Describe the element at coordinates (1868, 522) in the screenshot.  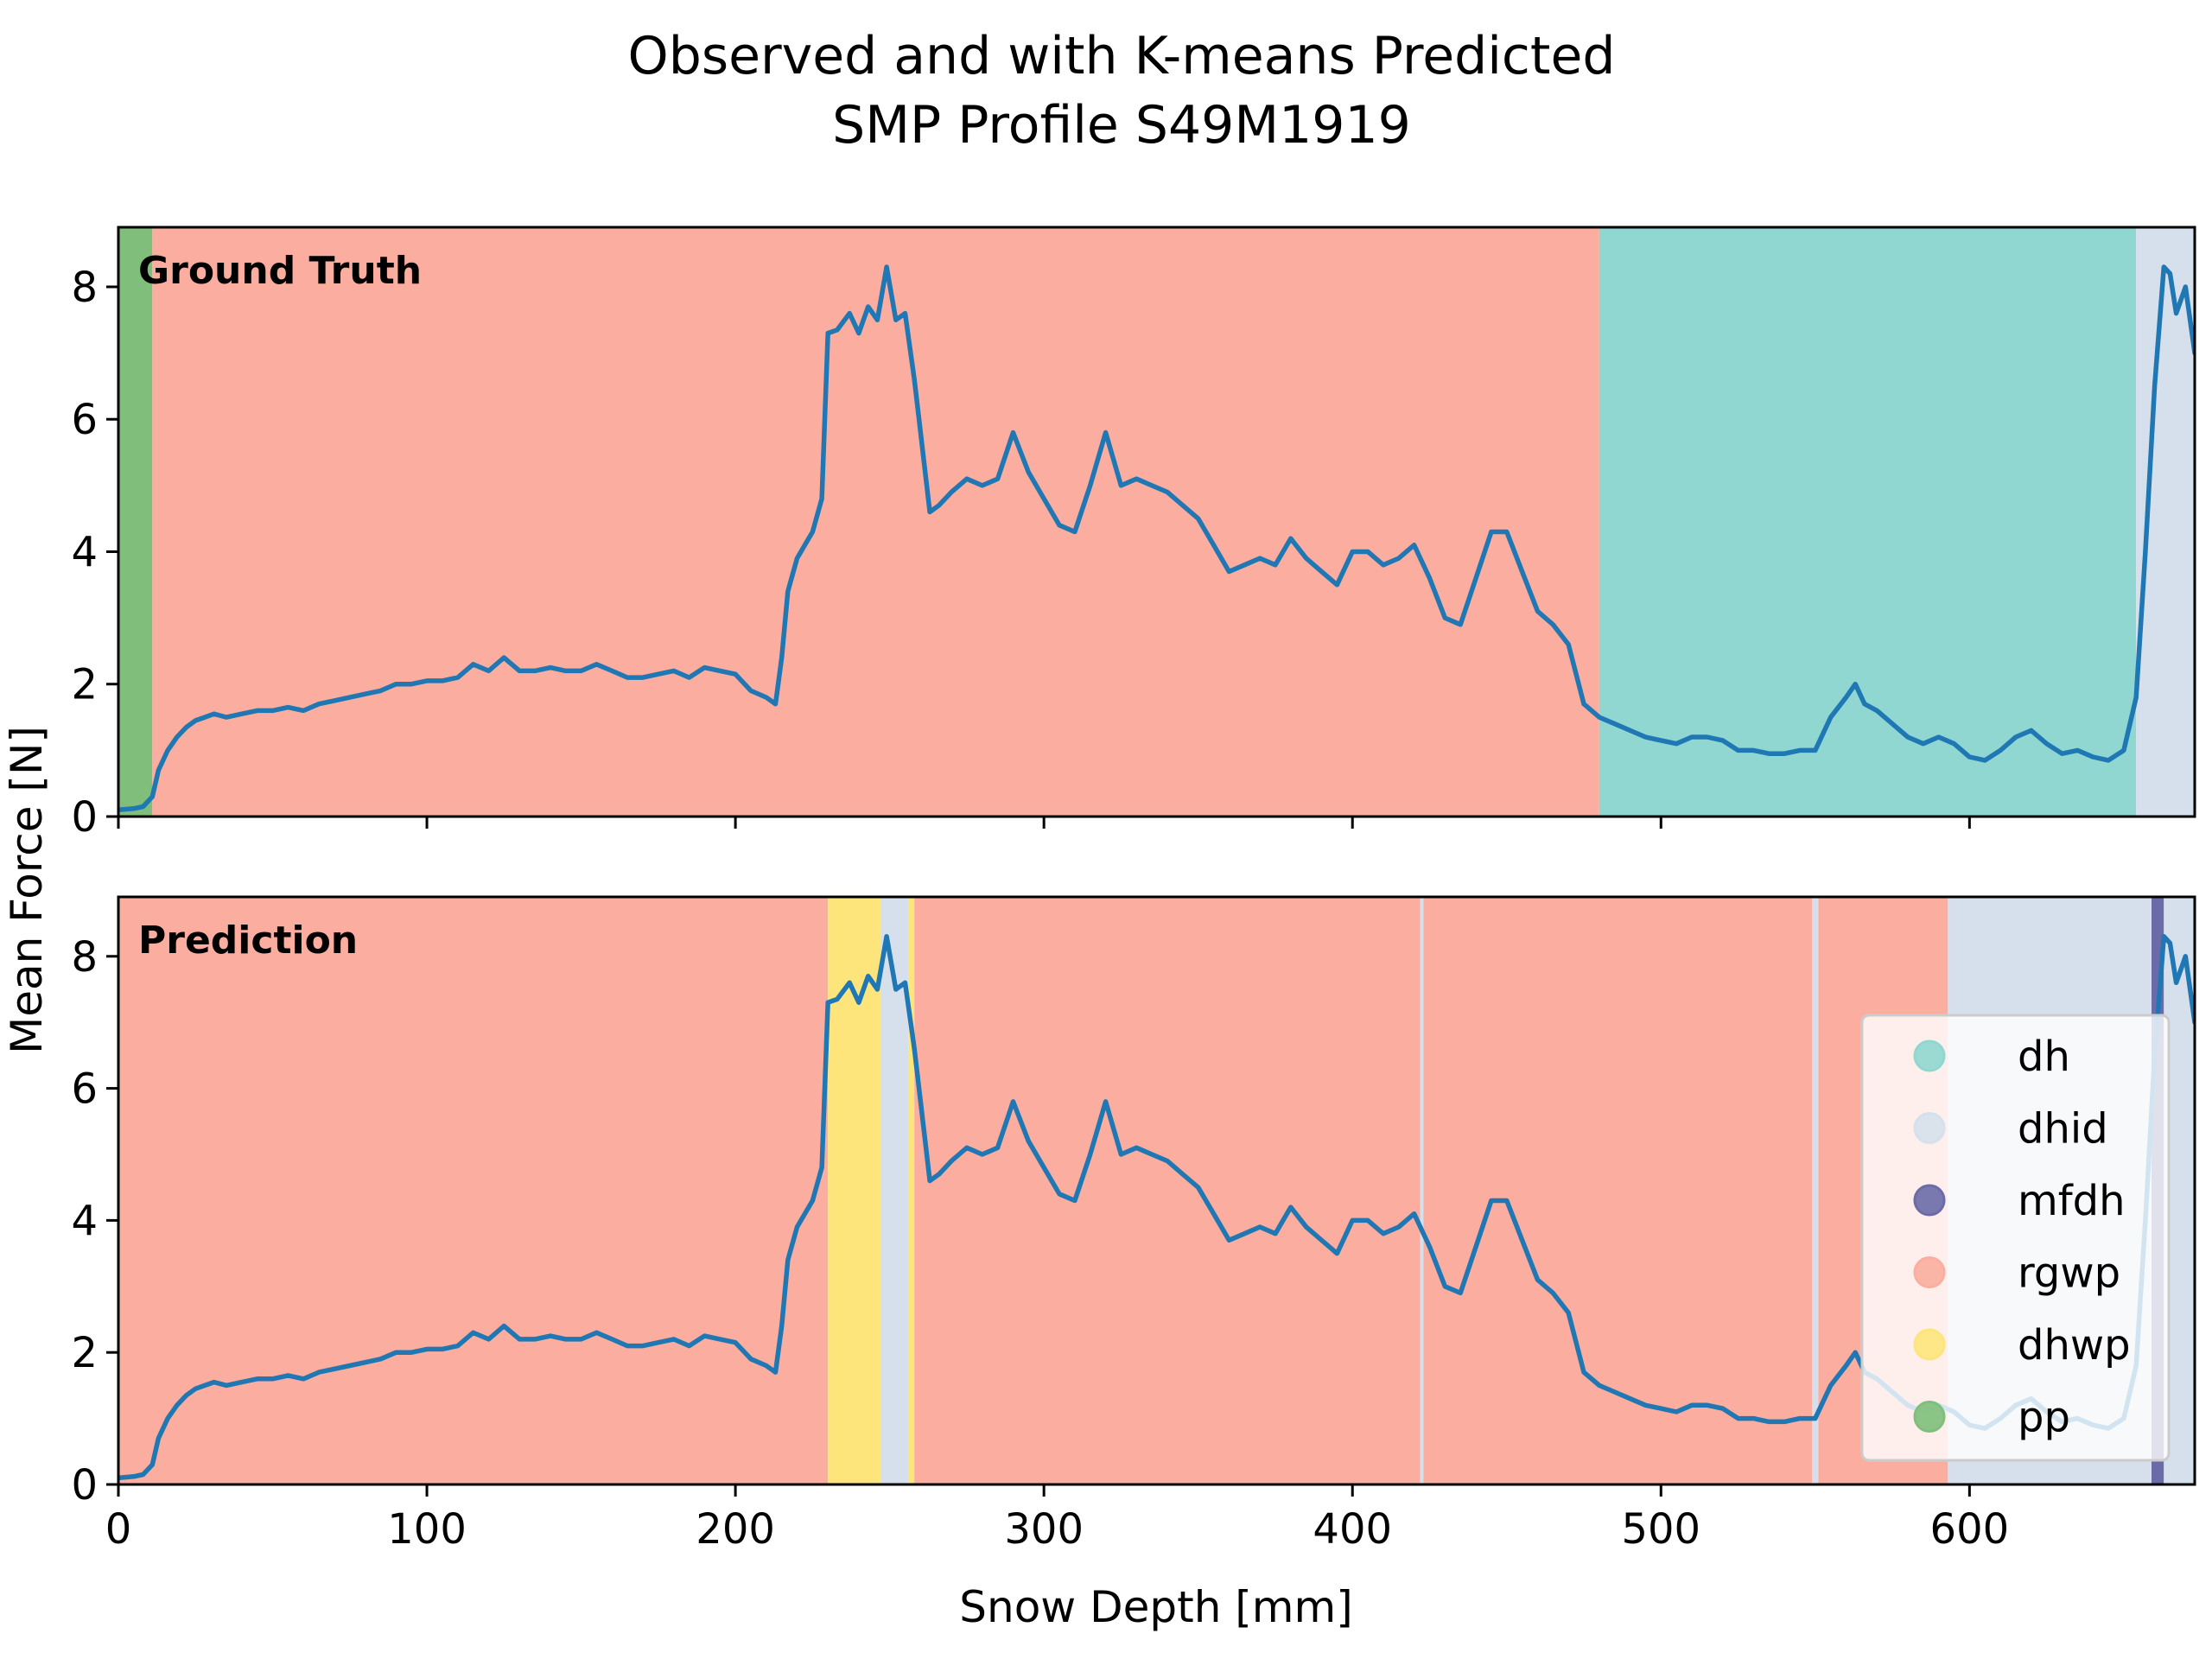
I see `segment-dh` at that location.